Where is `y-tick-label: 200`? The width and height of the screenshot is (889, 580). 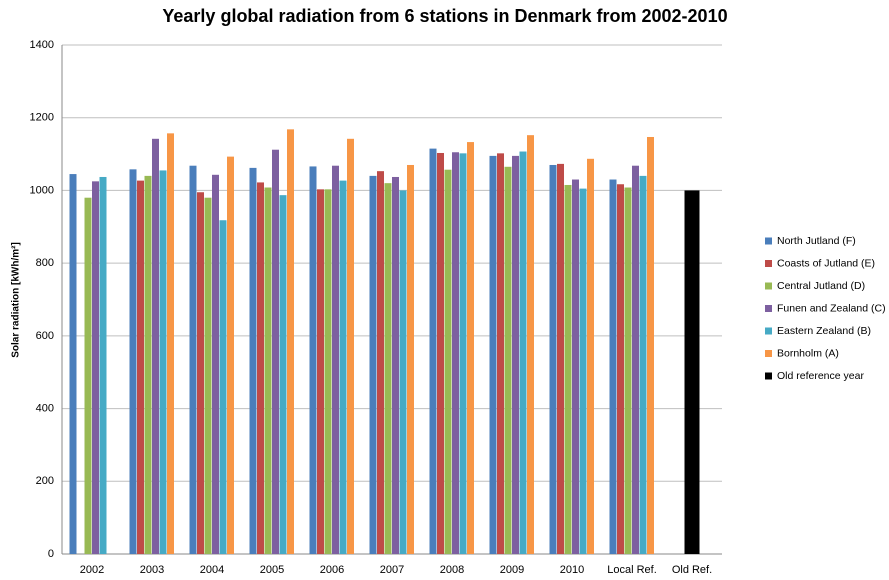 y-tick-label: 200 is located at coordinates (45, 481).